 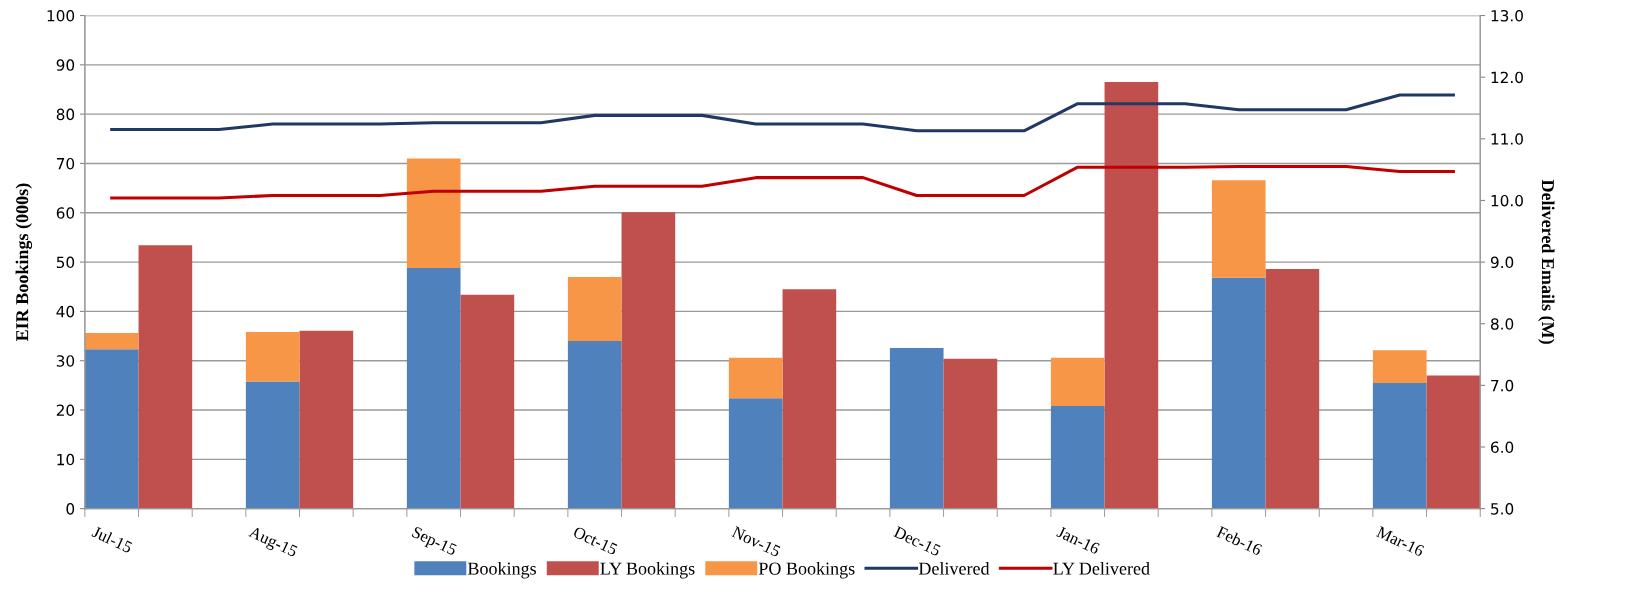 I want to click on y-tick-label: 90, so click(x=65, y=65).